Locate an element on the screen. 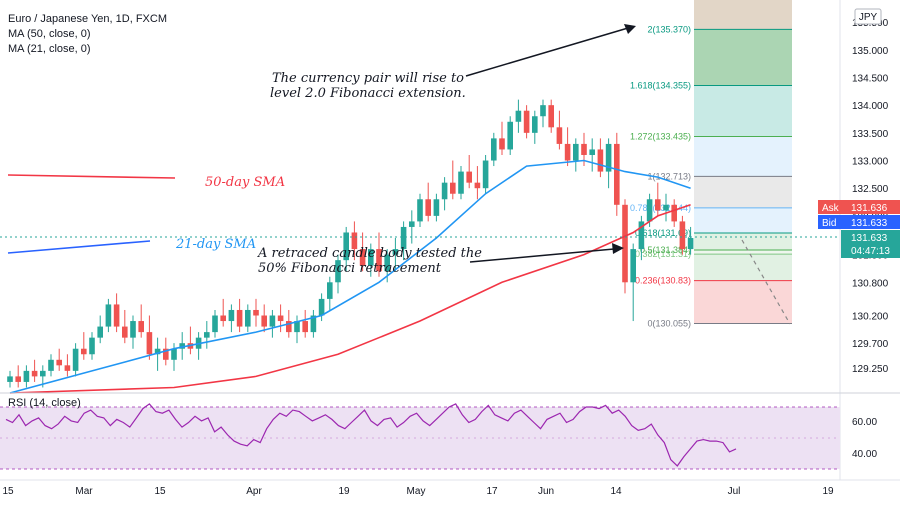 This screenshot has width=900, height=505. time-tick-10: 19 is located at coordinates (828, 491).